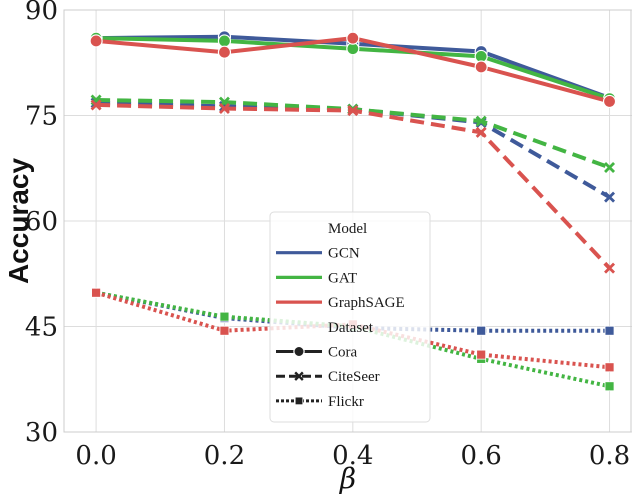  Describe the element at coordinates (41, 433) in the screenshot. I see `y-tick-label: 30` at that location.